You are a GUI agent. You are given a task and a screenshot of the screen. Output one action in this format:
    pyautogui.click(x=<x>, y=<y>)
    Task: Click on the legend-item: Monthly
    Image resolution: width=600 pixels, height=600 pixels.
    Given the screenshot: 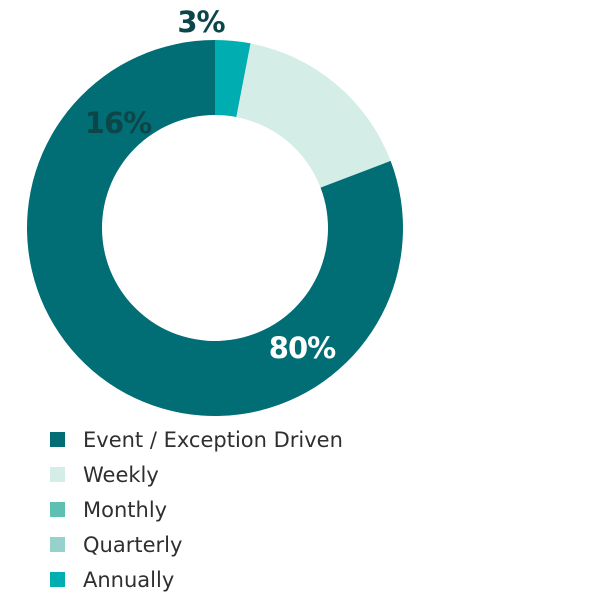 What is the action you would take?
    pyautogui.click(x=196, y=509)
    